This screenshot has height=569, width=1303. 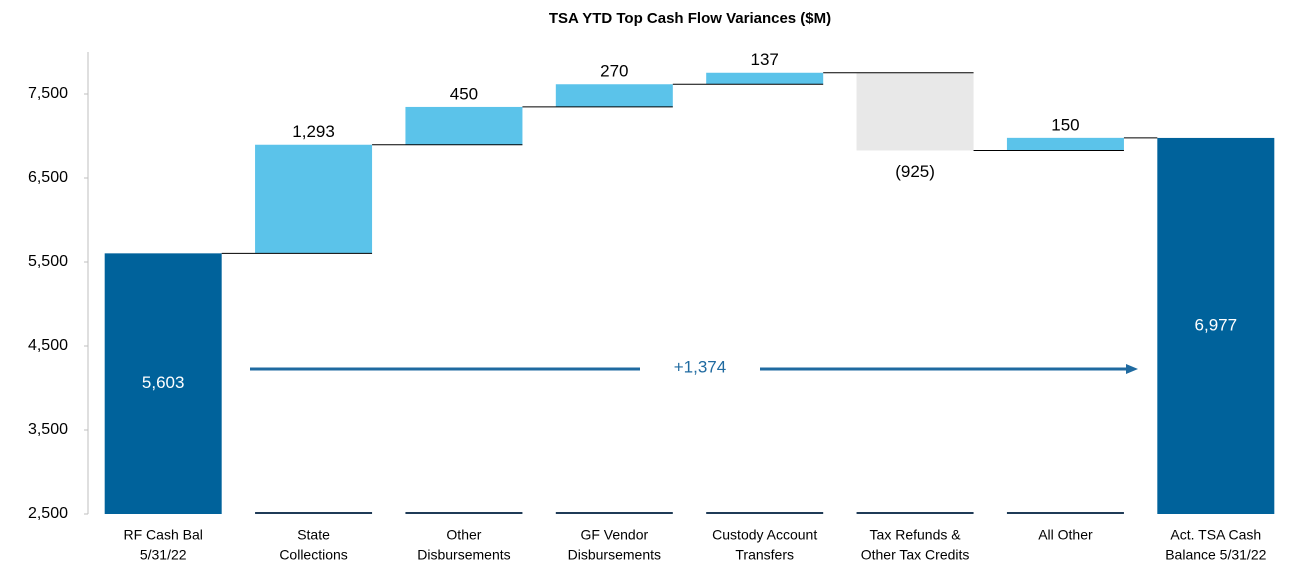 I want to click on y-tick-label: 4,500, so click(x=48, y=345).